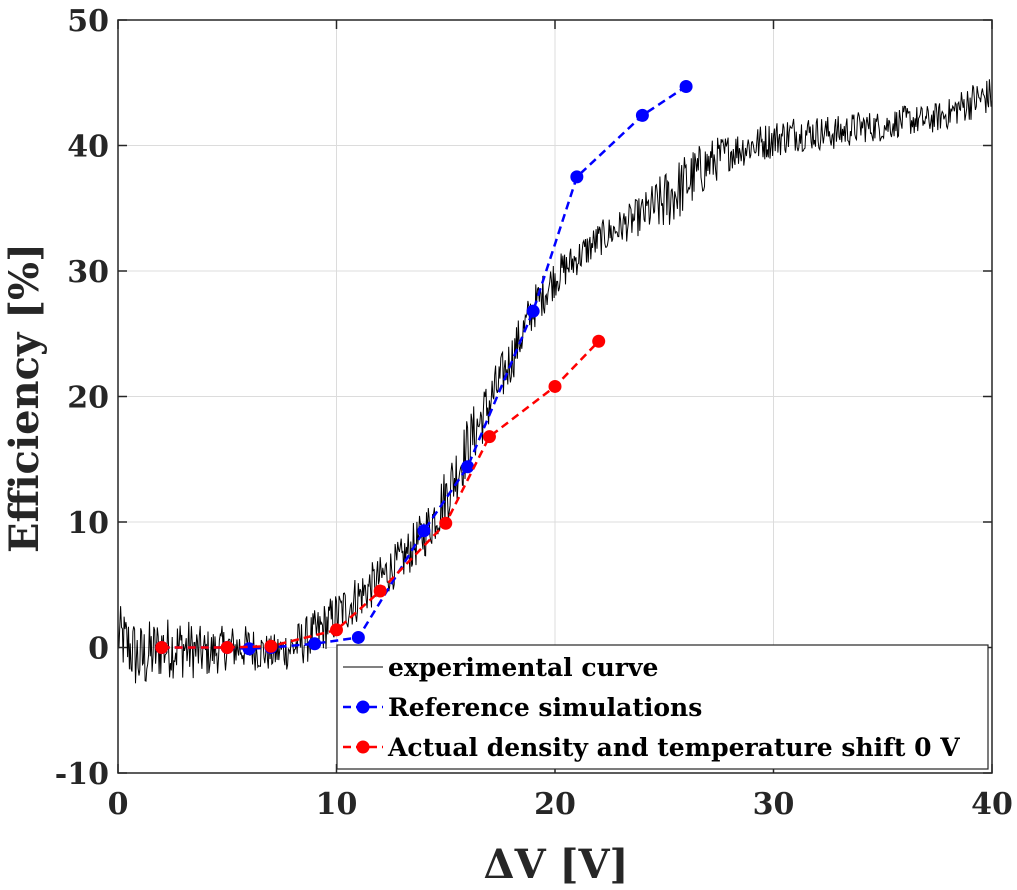 The image size is (1017, 890). What do you see at coordinates (556, 864) in the screenshot?
I see `x-axis-label: ΔV [V]` at bounding box center [556, 864].